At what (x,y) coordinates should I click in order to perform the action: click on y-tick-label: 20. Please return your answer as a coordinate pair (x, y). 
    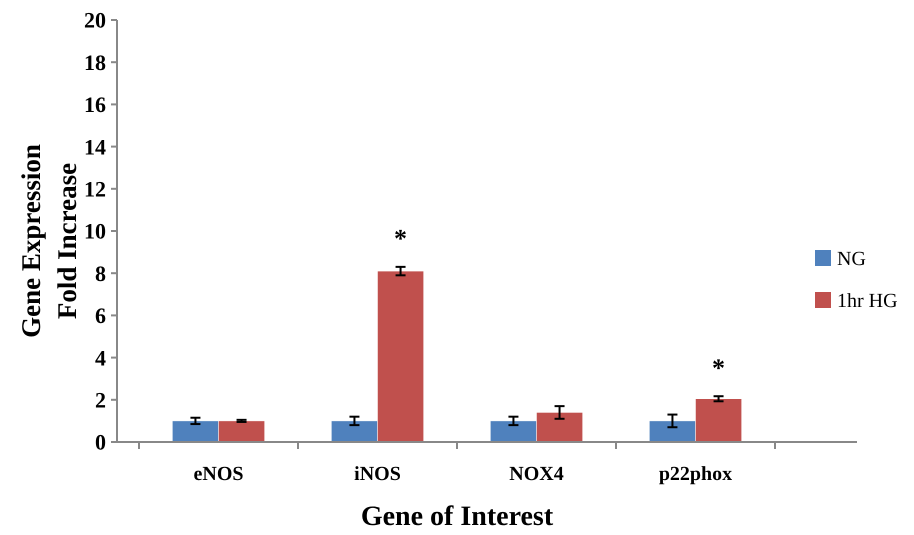
    Looking at the image, I should click on (95, 20).